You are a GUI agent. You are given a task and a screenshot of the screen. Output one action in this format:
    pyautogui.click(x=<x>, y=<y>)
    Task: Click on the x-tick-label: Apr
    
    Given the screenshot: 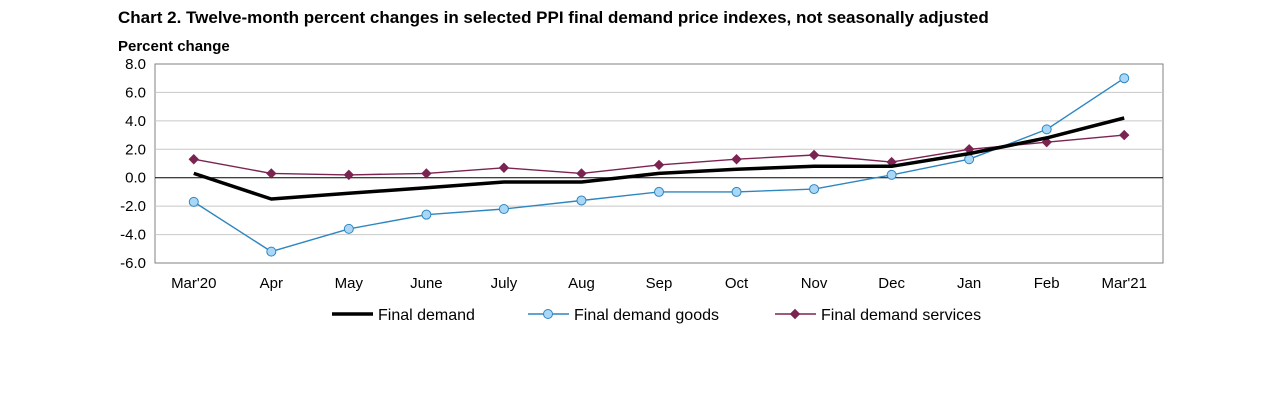 What is the action you would take?
    pyautogui.click(x=271, y=283)
    